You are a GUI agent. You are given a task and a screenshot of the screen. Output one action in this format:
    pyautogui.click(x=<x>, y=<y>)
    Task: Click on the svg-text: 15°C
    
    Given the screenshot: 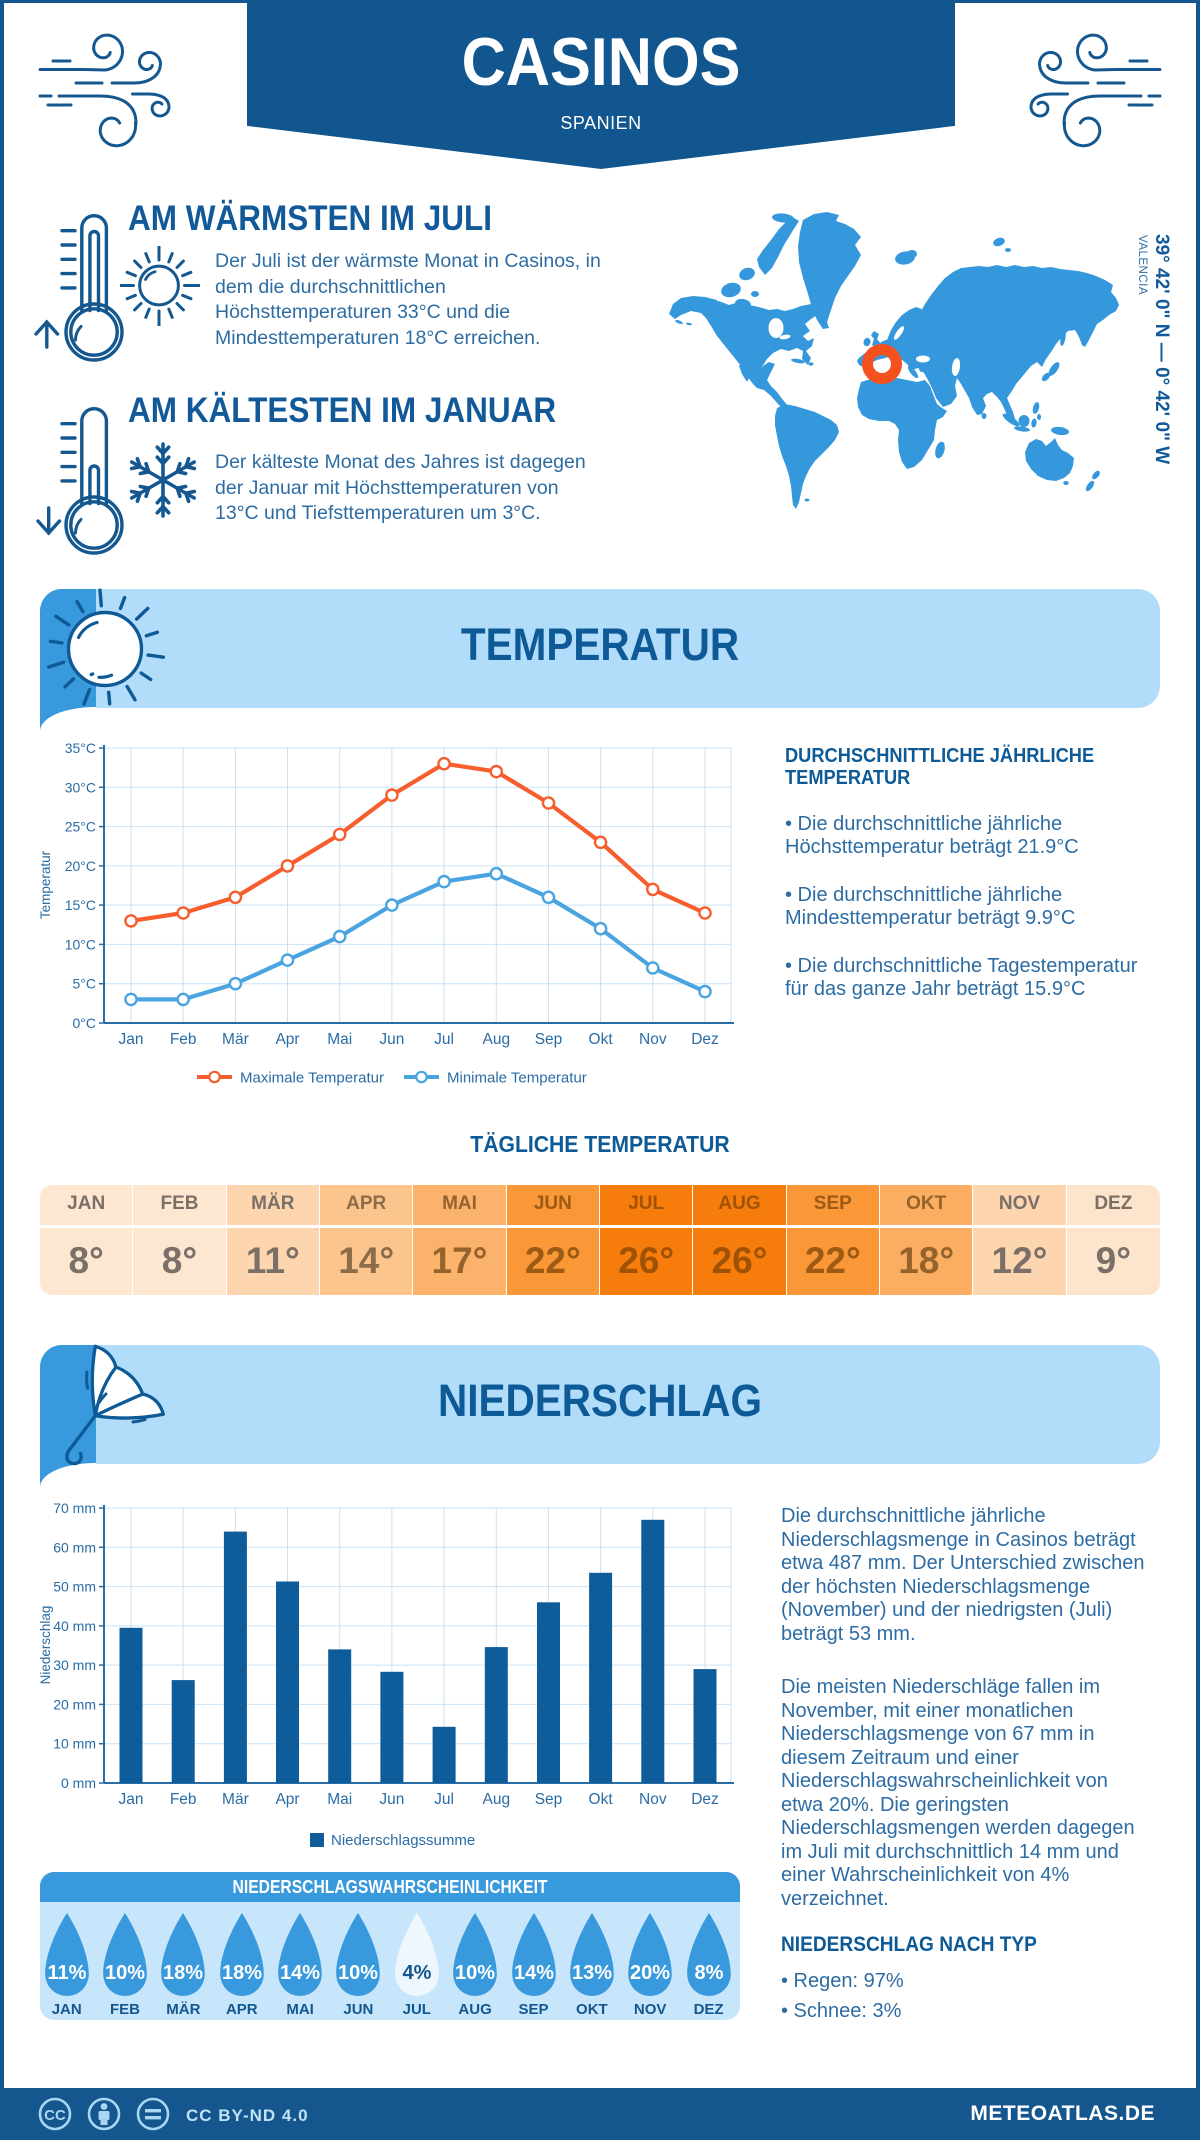 What is the action you would take?
    pyautogui.click(x=80, y=905)
    